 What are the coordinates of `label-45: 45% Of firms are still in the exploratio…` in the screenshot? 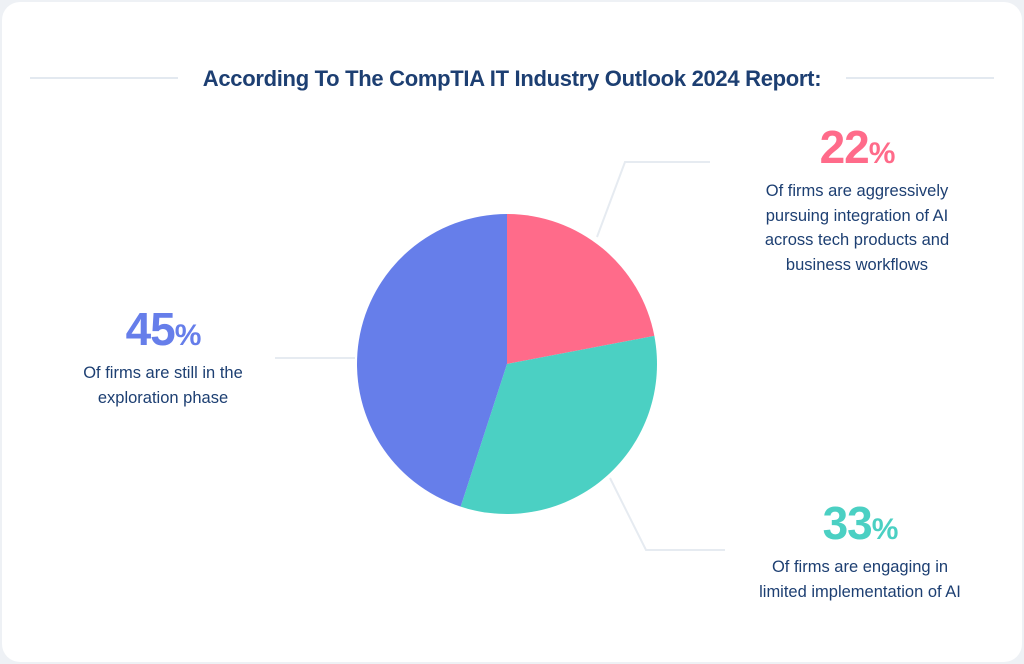 It's located at (163, 357).